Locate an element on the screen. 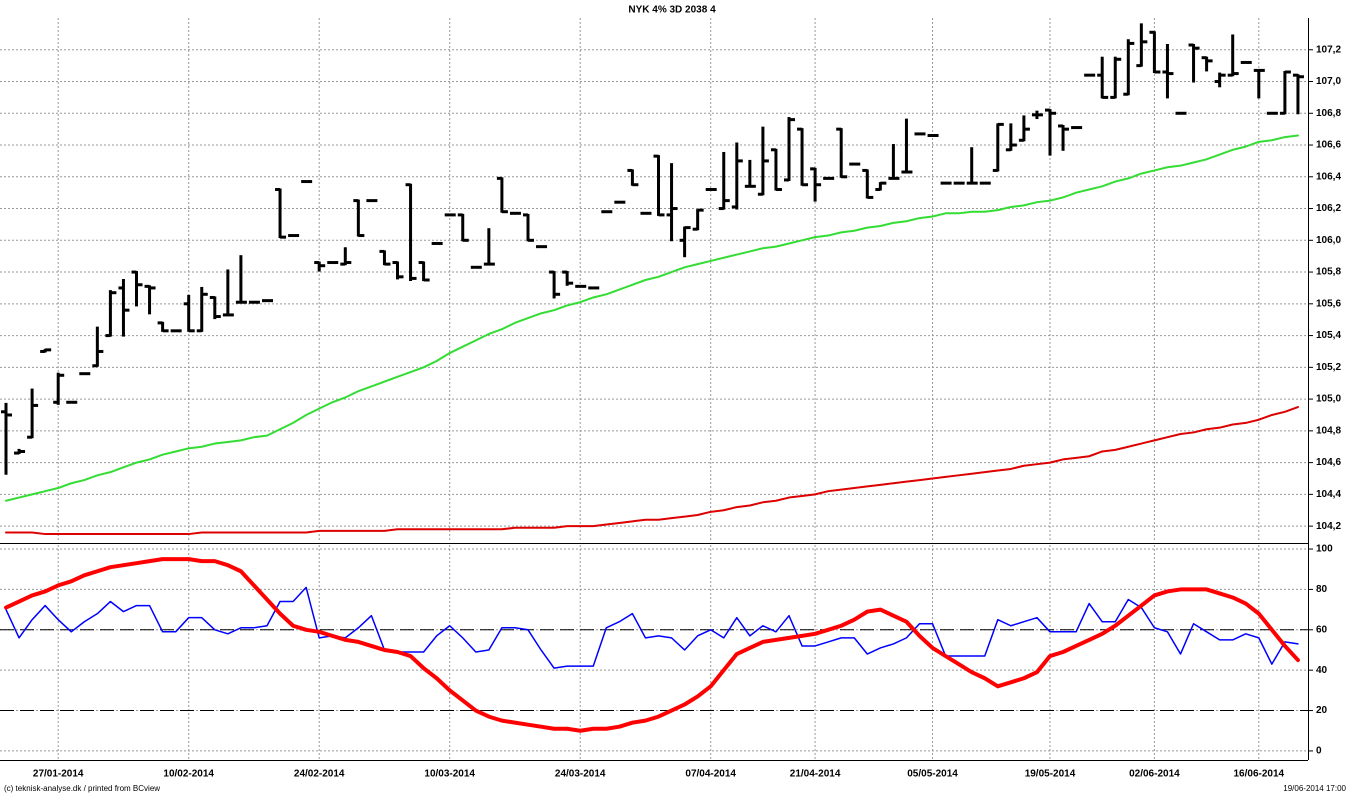  x-tick-label: 10/03-2014 is located at coordinates (449, 774).